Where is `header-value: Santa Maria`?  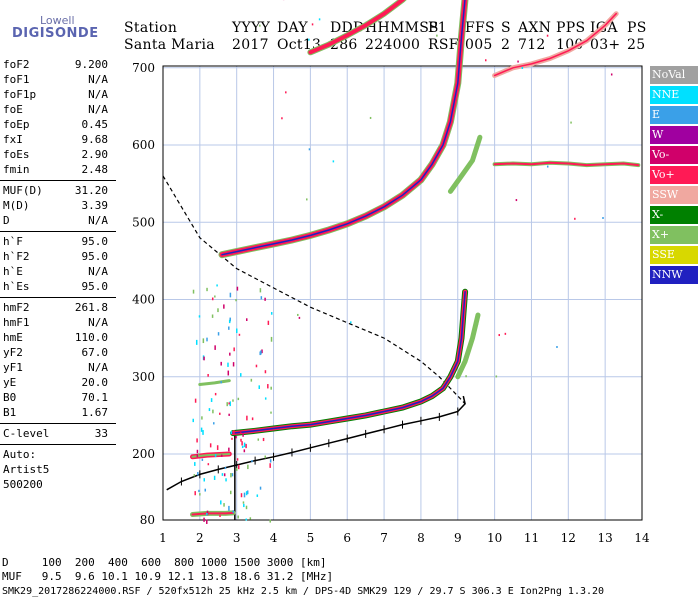 header-value: Santa Maria is located at coordinates (169, 45).